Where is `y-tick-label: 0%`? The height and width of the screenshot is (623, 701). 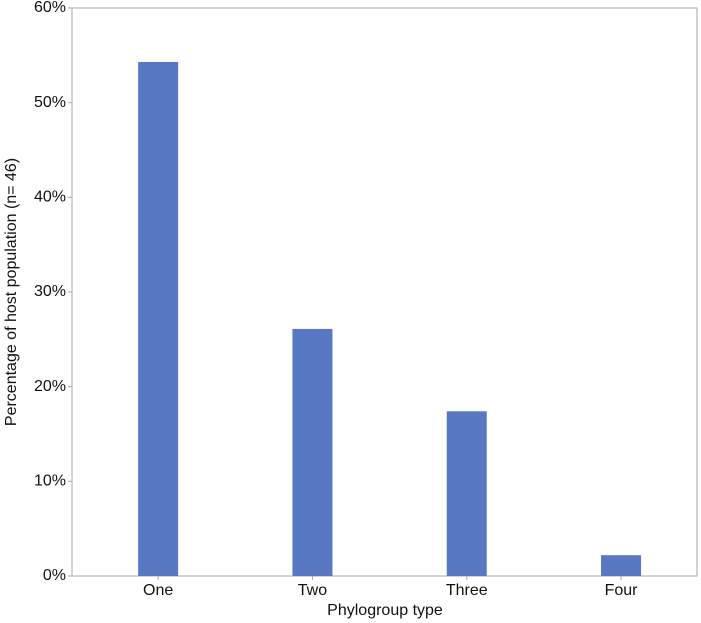
y-tick-label: 0% is located at coordinates (54, 575).